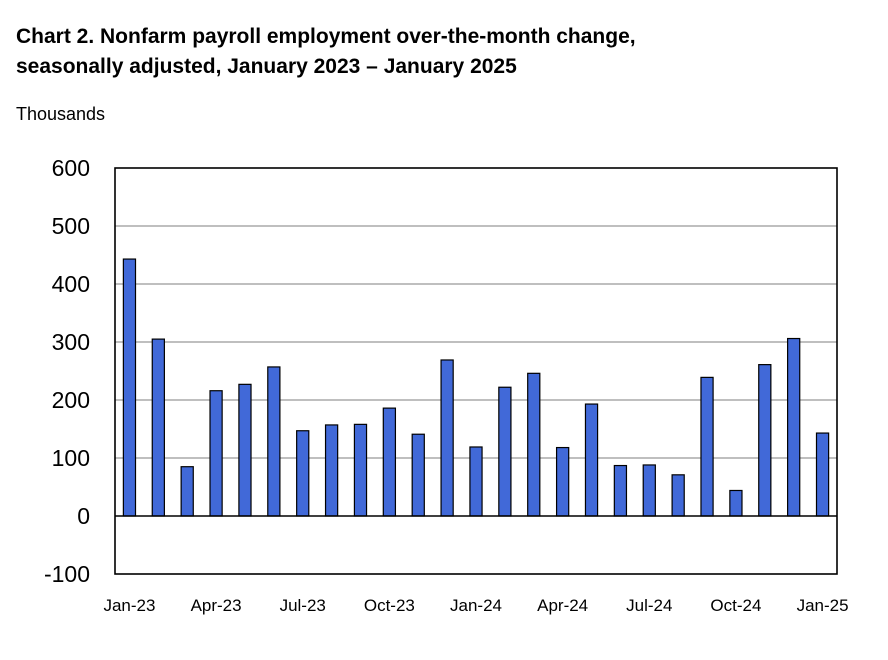 The image size is (888, 660). Describe the element at coordinates (71, 342) in the screenshot. I see `y-tick-label: 300` at that location.